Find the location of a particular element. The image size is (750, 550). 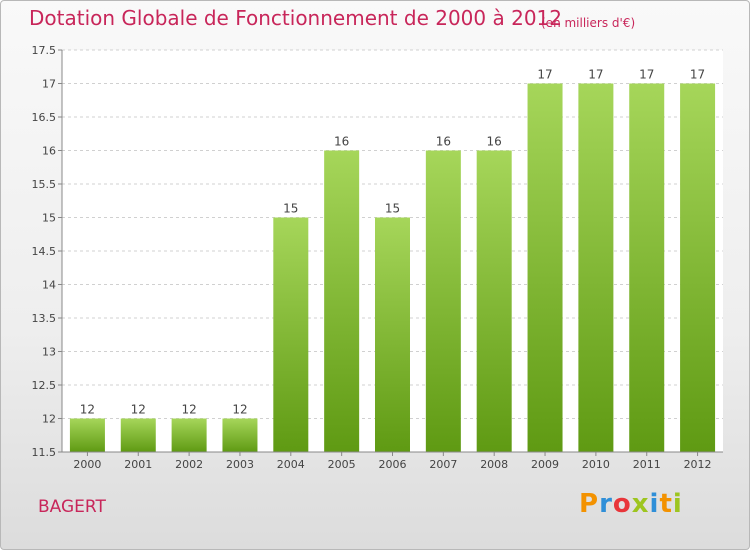

data-label-2010: 17 is located at coordinates (595, 75).